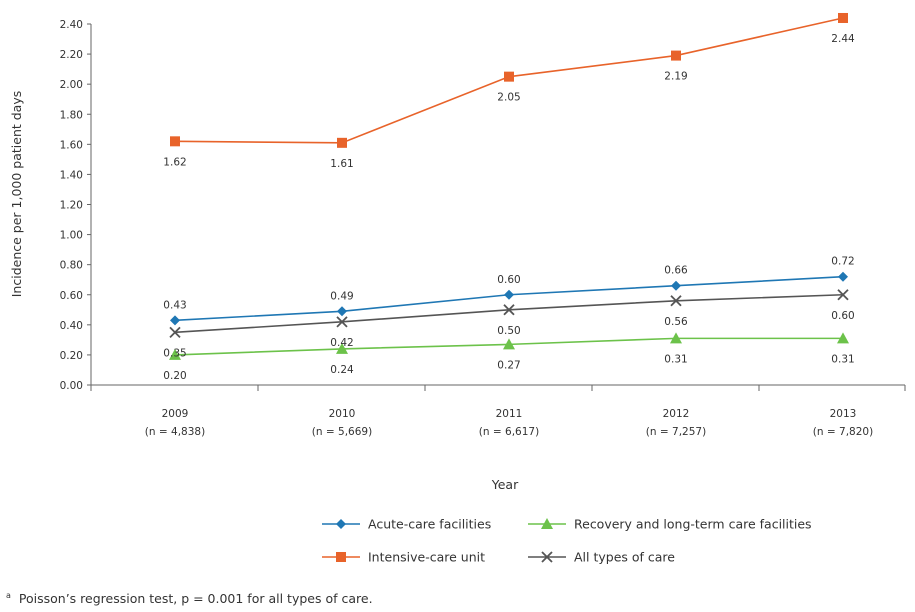 The image size is (915, 612). I want to click on legend-label: Acute-care facilities, so click(429, 524).